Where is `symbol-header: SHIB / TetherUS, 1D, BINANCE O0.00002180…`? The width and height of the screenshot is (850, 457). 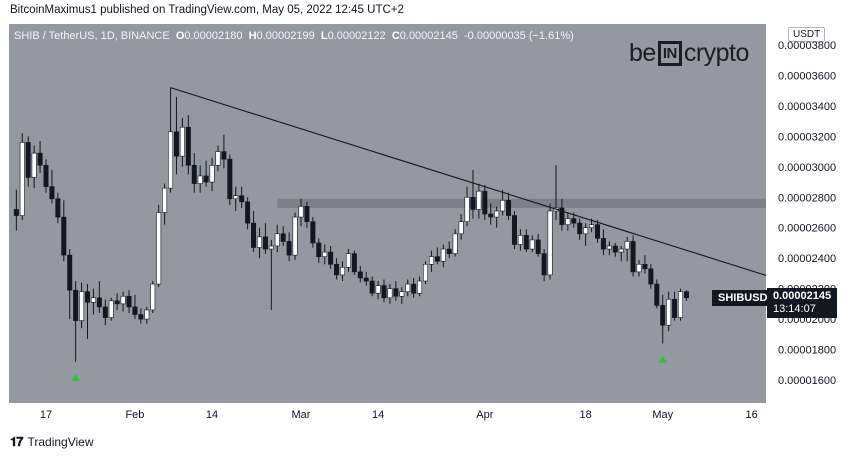
symbol-header: SHIB / TetherUS, 1D, BINANCE O0.00002180… is located at coordinates (294, 36).